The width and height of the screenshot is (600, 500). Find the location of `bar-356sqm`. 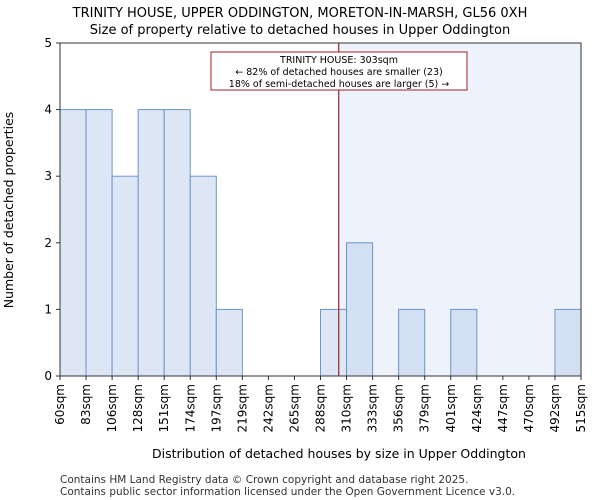

bar-356sqm is located at coordinates (412, 342).